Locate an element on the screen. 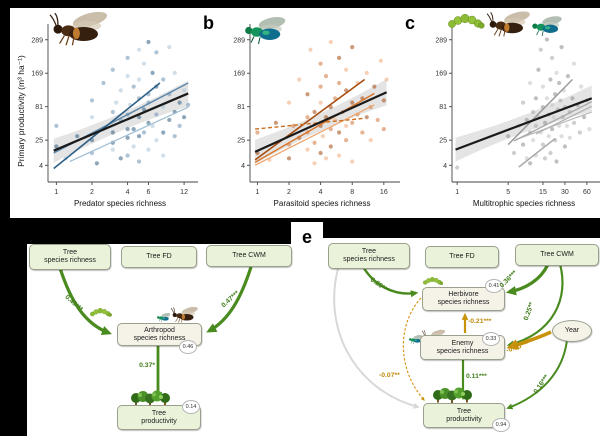 The image size is (600, 436). r2-badge-herbivore: 0.41 is located at coordinates (494, 286).